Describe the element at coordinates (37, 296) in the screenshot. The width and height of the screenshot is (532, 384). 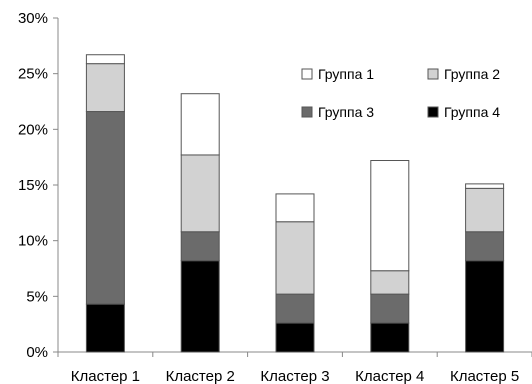
I see `y-tick-label: 5%` at that location.